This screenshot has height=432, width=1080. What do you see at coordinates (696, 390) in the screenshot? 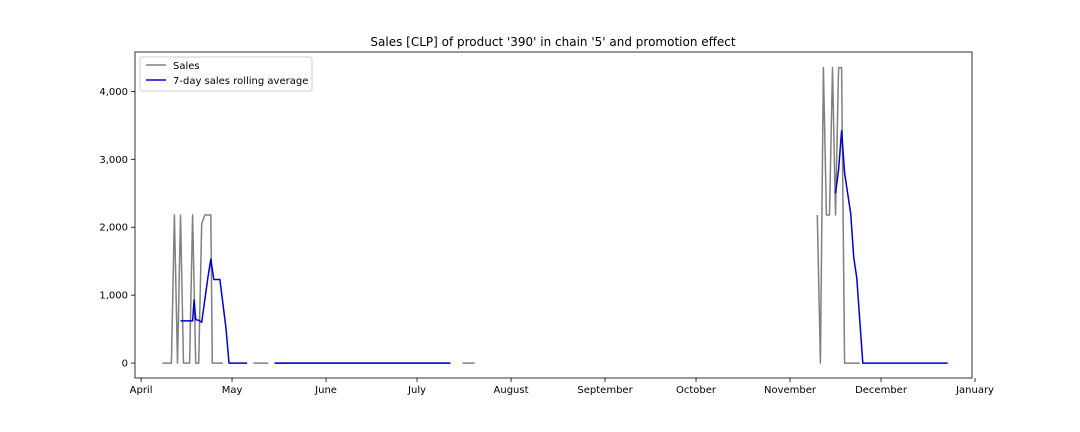
I see `x-tick-label: October` at bounding box center [696, 390].